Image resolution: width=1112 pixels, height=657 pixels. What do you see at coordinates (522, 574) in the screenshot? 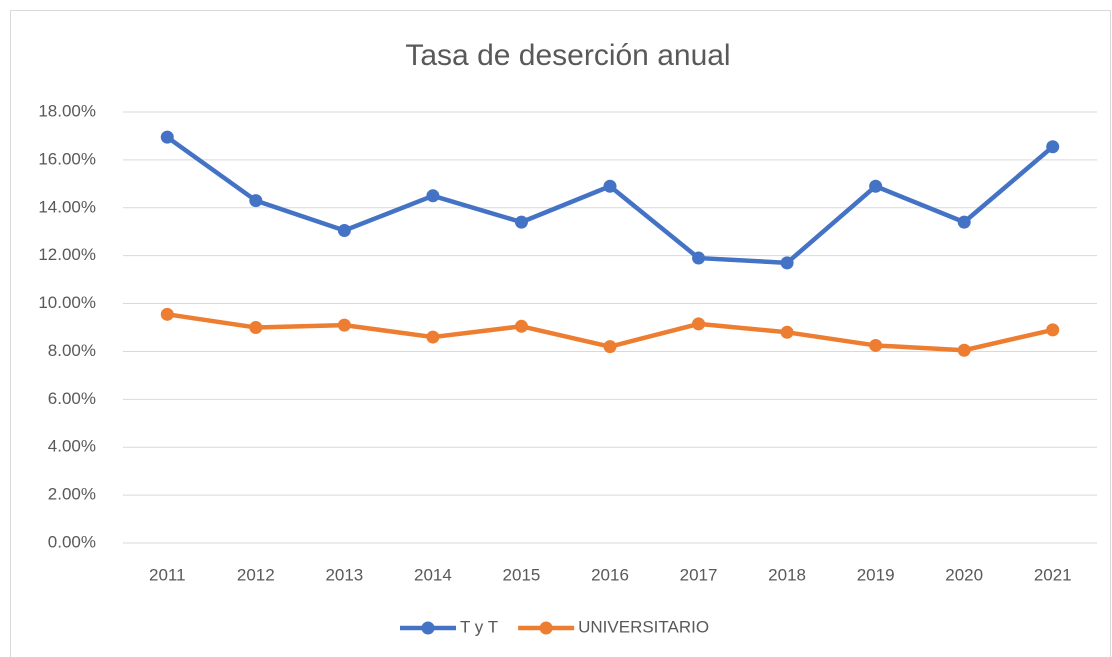
I see `x-tick-label: 2015` at bounding box center [522, 574].